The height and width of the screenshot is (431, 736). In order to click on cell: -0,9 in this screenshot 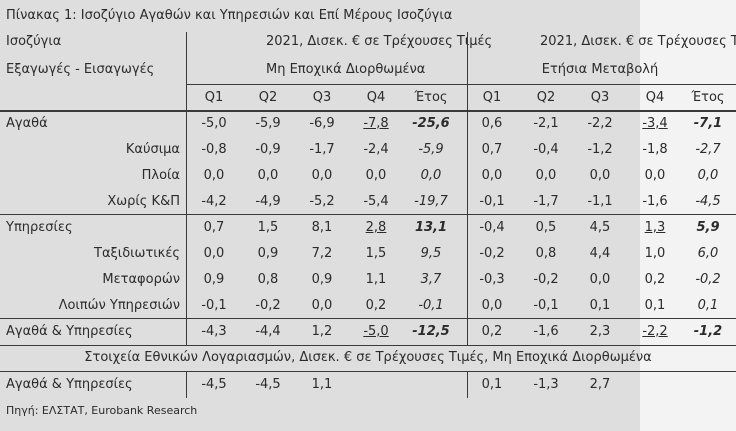, I will do `click(268, 149)`.